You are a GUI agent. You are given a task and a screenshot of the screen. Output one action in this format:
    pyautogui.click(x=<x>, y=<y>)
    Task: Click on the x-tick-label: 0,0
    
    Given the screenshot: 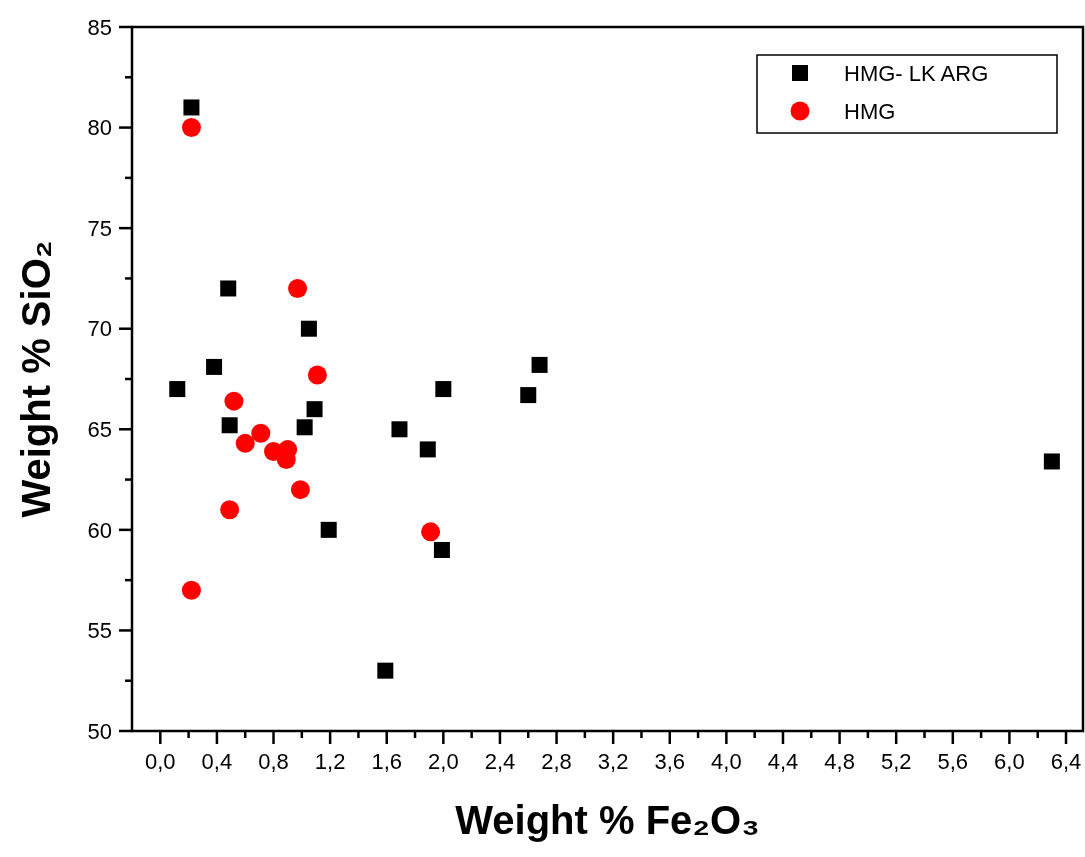 What is the action you would take?
    pyautogui.click(x=160, y=761)
    